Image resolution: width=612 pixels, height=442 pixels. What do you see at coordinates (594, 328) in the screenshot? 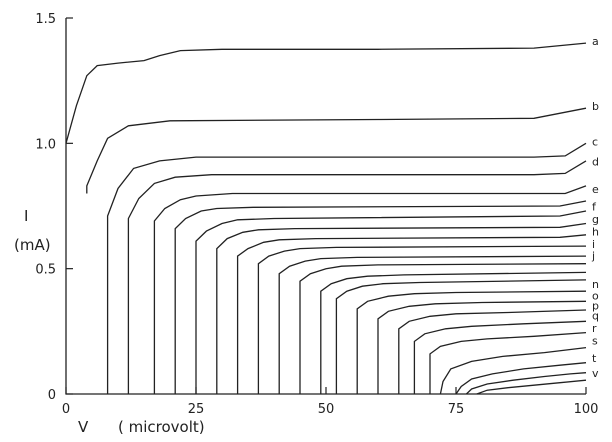
I see `curve-label-r: r` at bounding box center [594, 328].